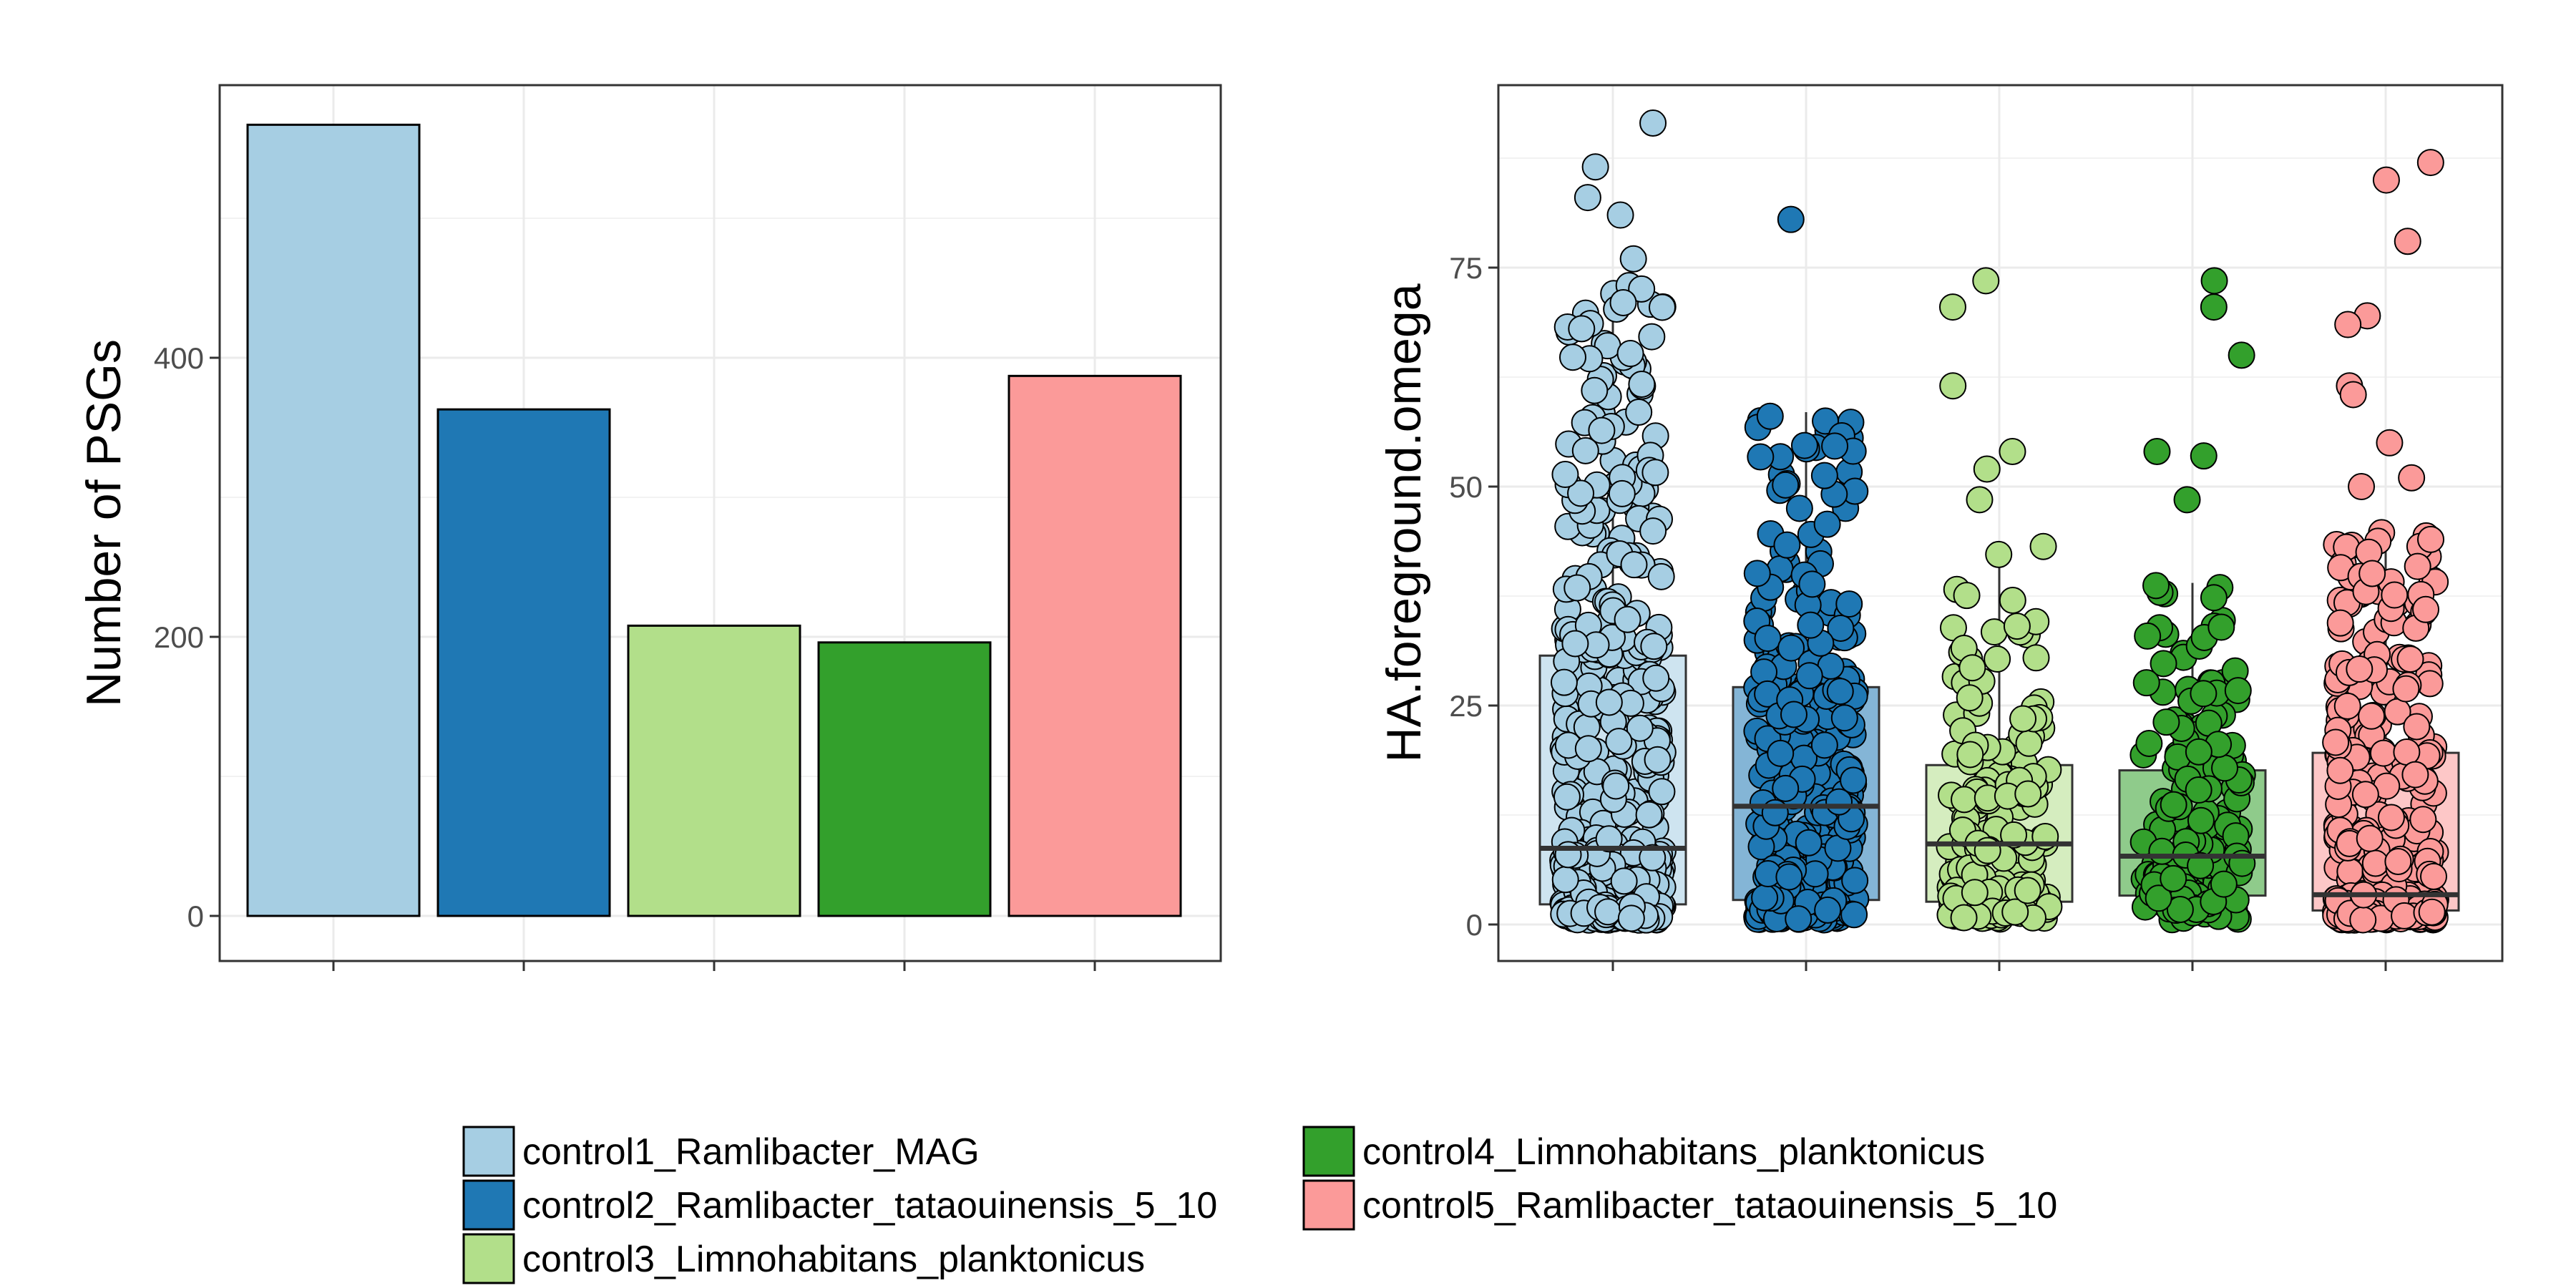 This screenshot has width=2576, height=1288. What do you see at coordinates (1474, 925) in the screenshot?
I see `box-y-tick-label: 0` at bounding box center [1474, 925].